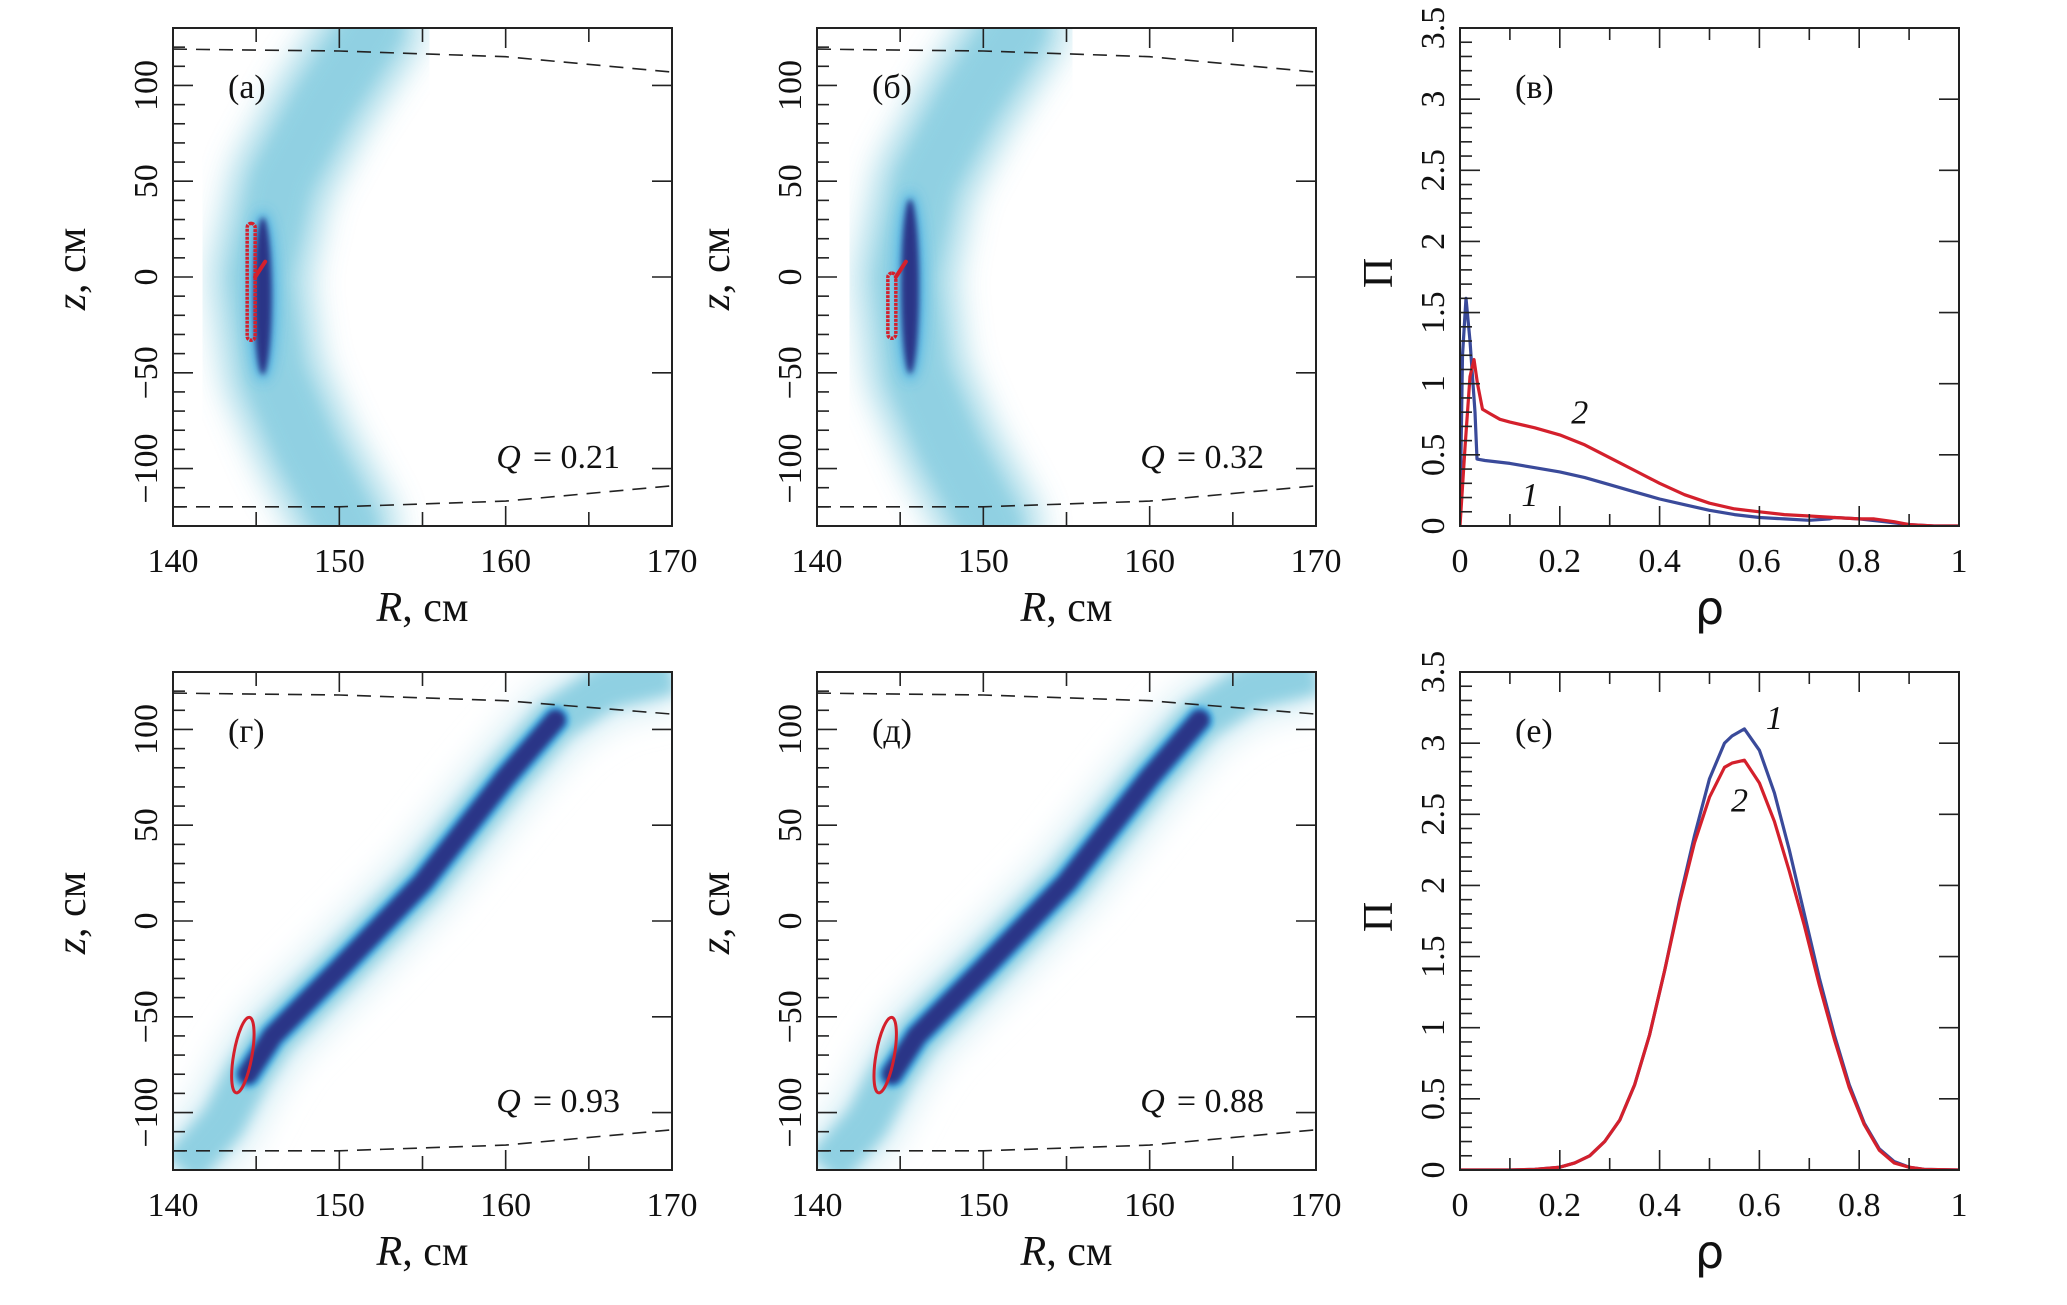  What do you see at coordinates (1709, 964) in the screenshot?
I see `series-2-line` at bounding box center [1709, 964].